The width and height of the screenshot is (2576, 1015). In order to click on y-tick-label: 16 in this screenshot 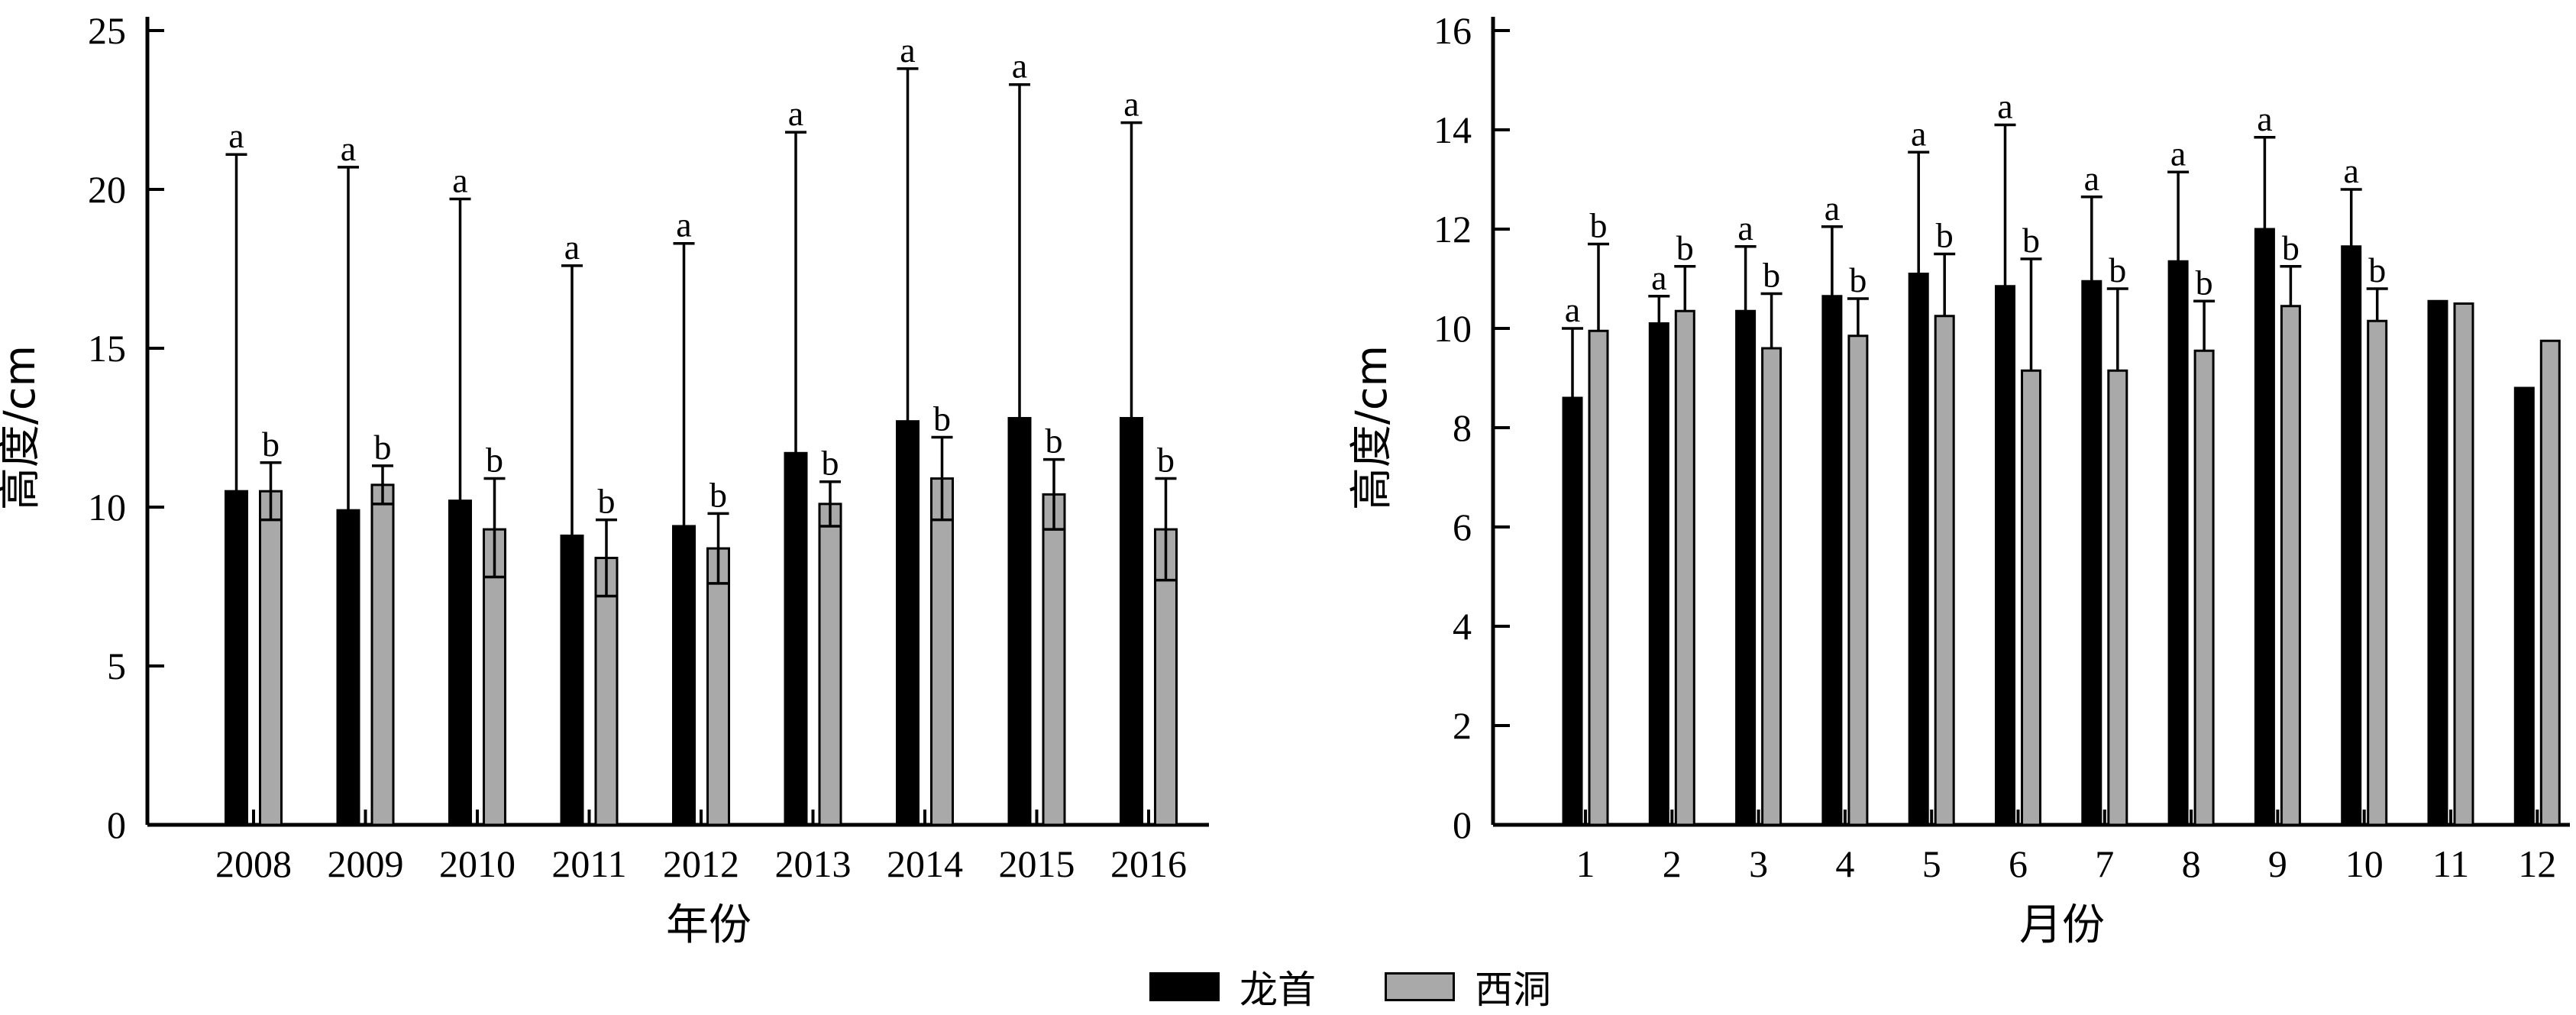, I will do `click(1452, 30)`.